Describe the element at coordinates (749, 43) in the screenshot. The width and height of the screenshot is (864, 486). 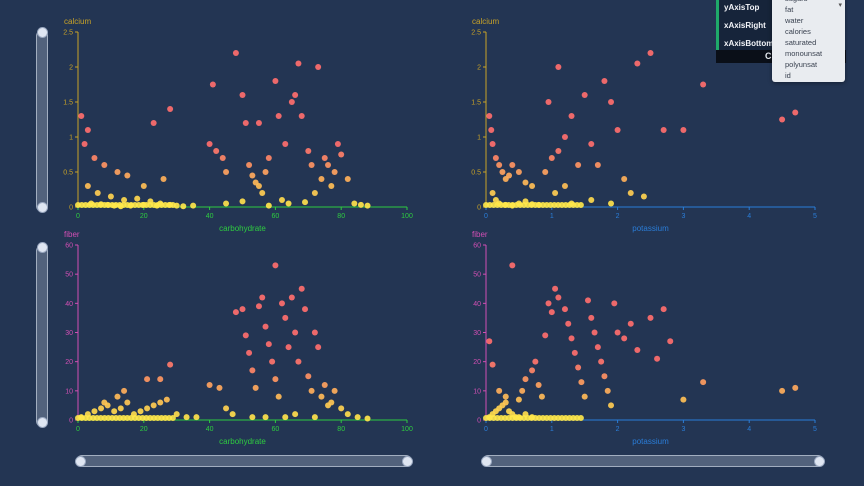
I see `x-axis-bottom-setting: xAxisBottom` at that location.